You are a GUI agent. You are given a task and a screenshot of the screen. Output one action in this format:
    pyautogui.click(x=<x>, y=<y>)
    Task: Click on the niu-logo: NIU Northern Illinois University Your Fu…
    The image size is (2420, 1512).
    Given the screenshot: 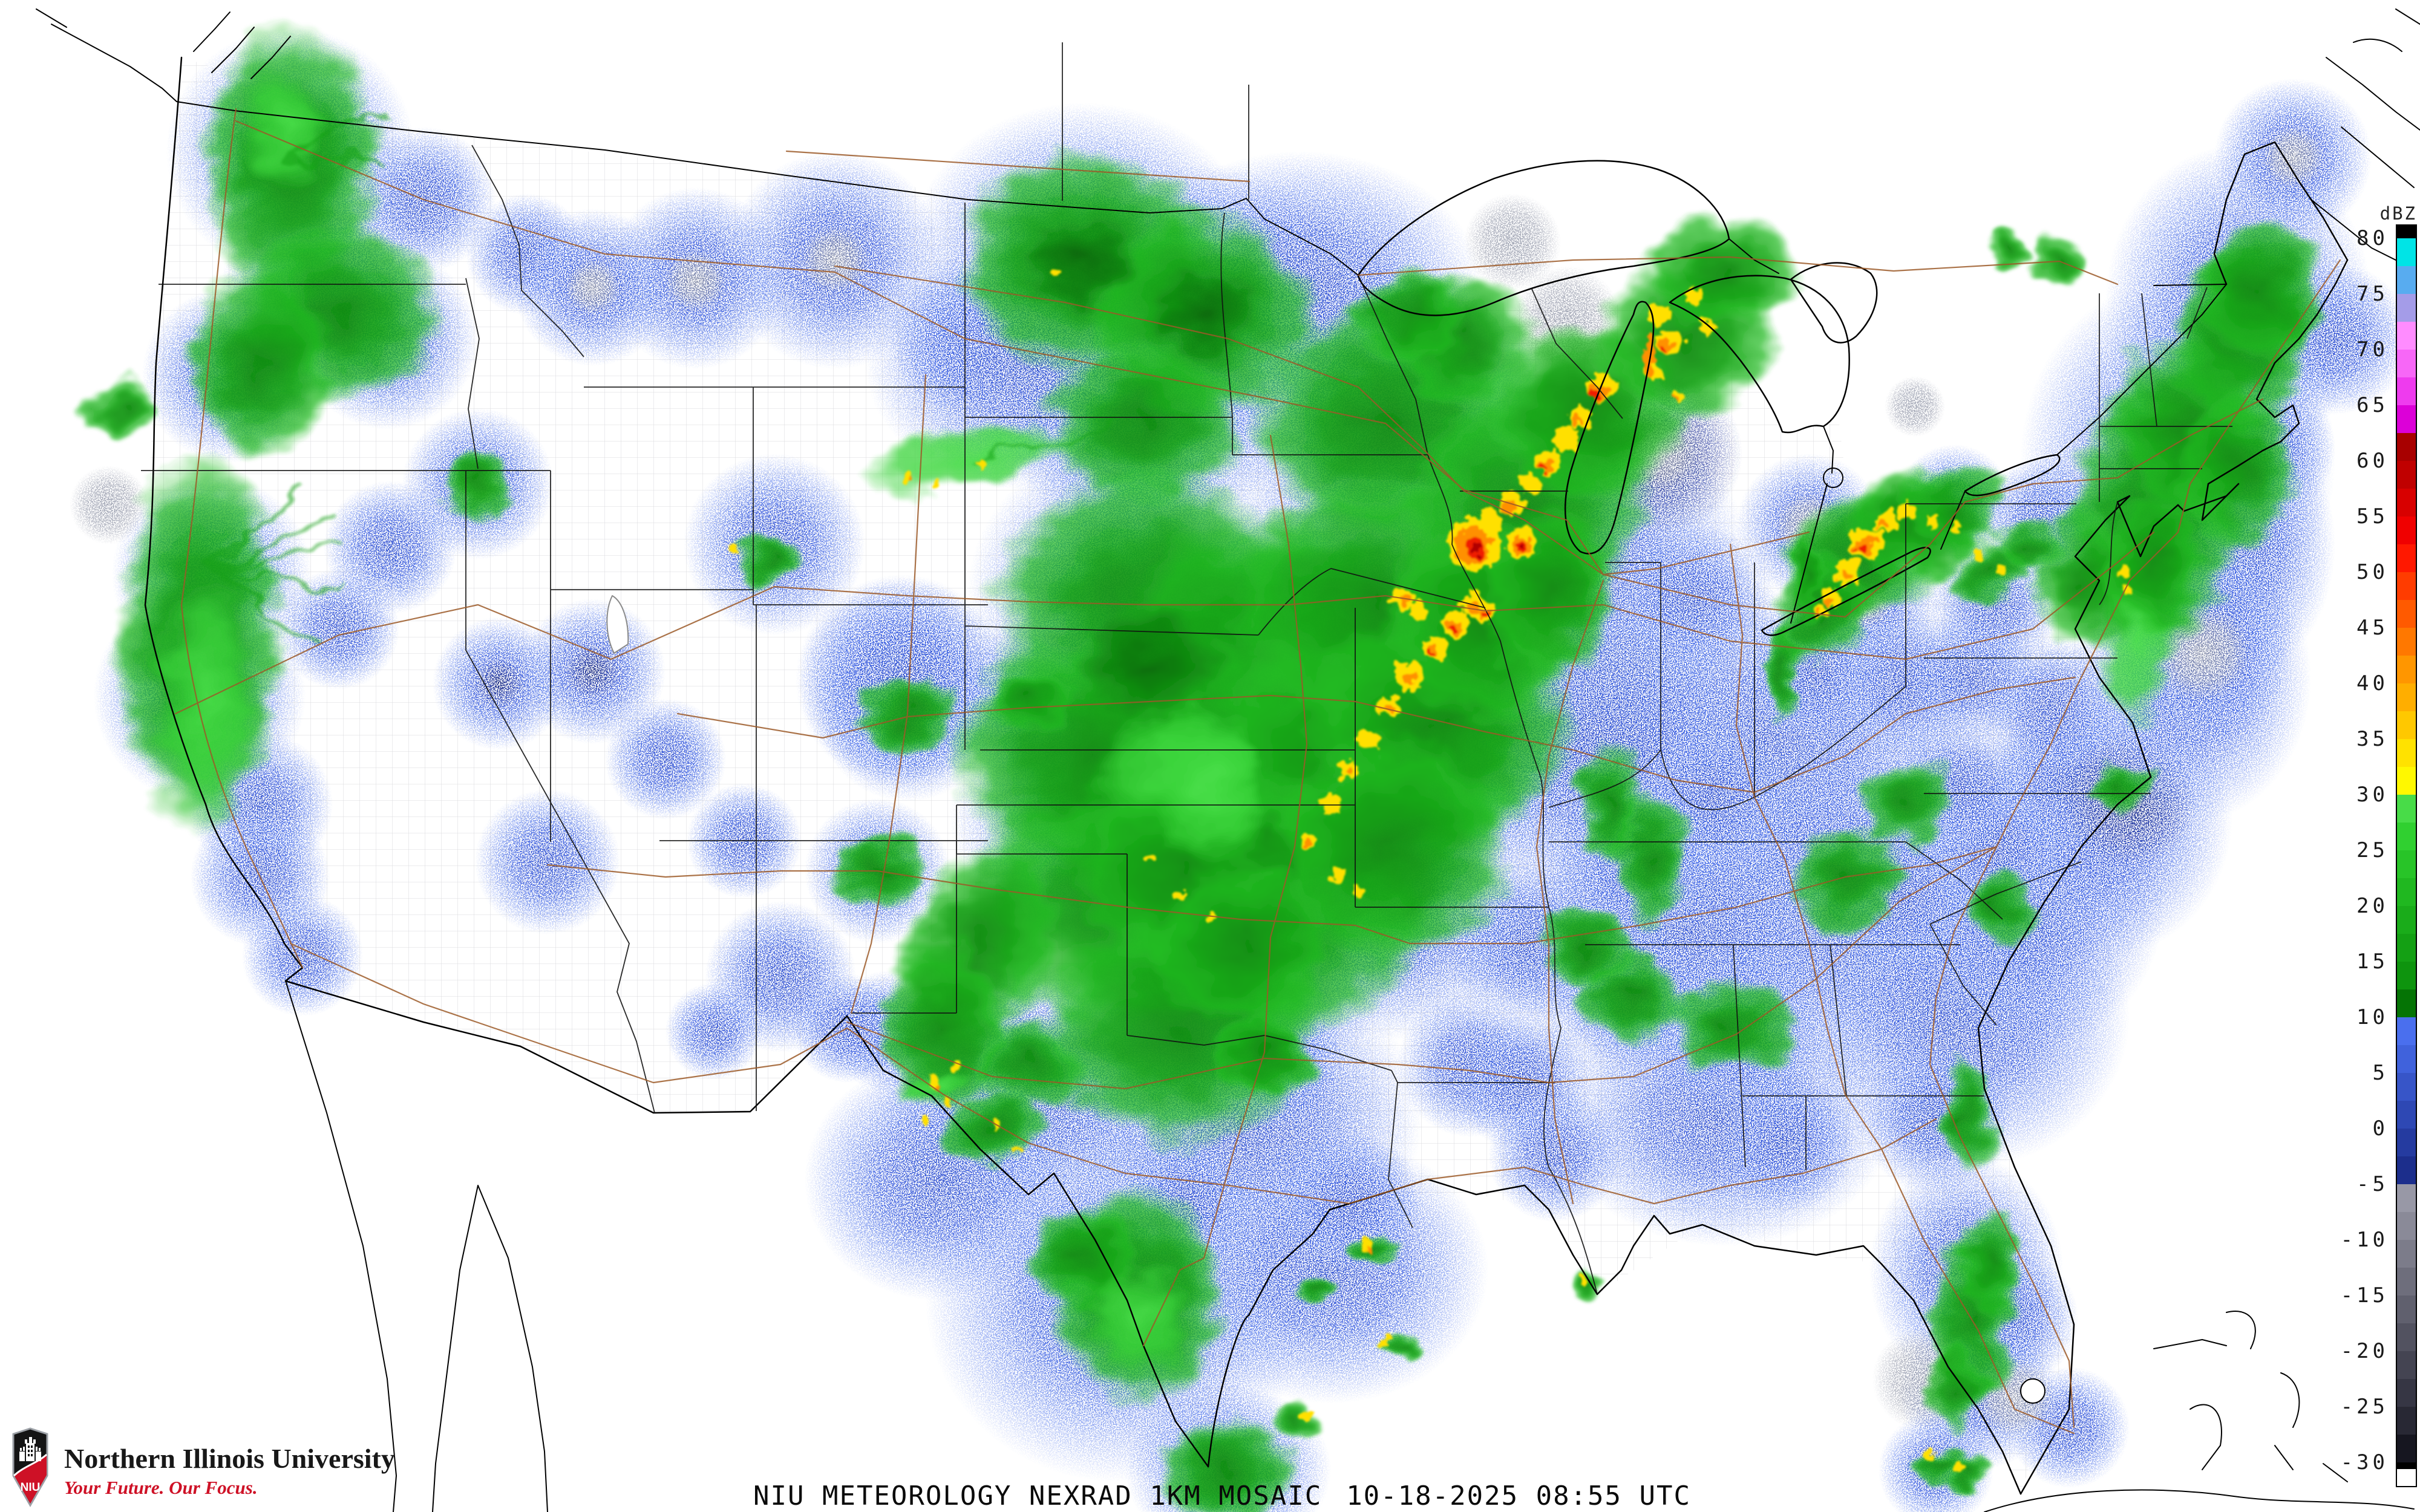 What is the action you would take?
    pyautogui.click(x=203, y=1467)
    